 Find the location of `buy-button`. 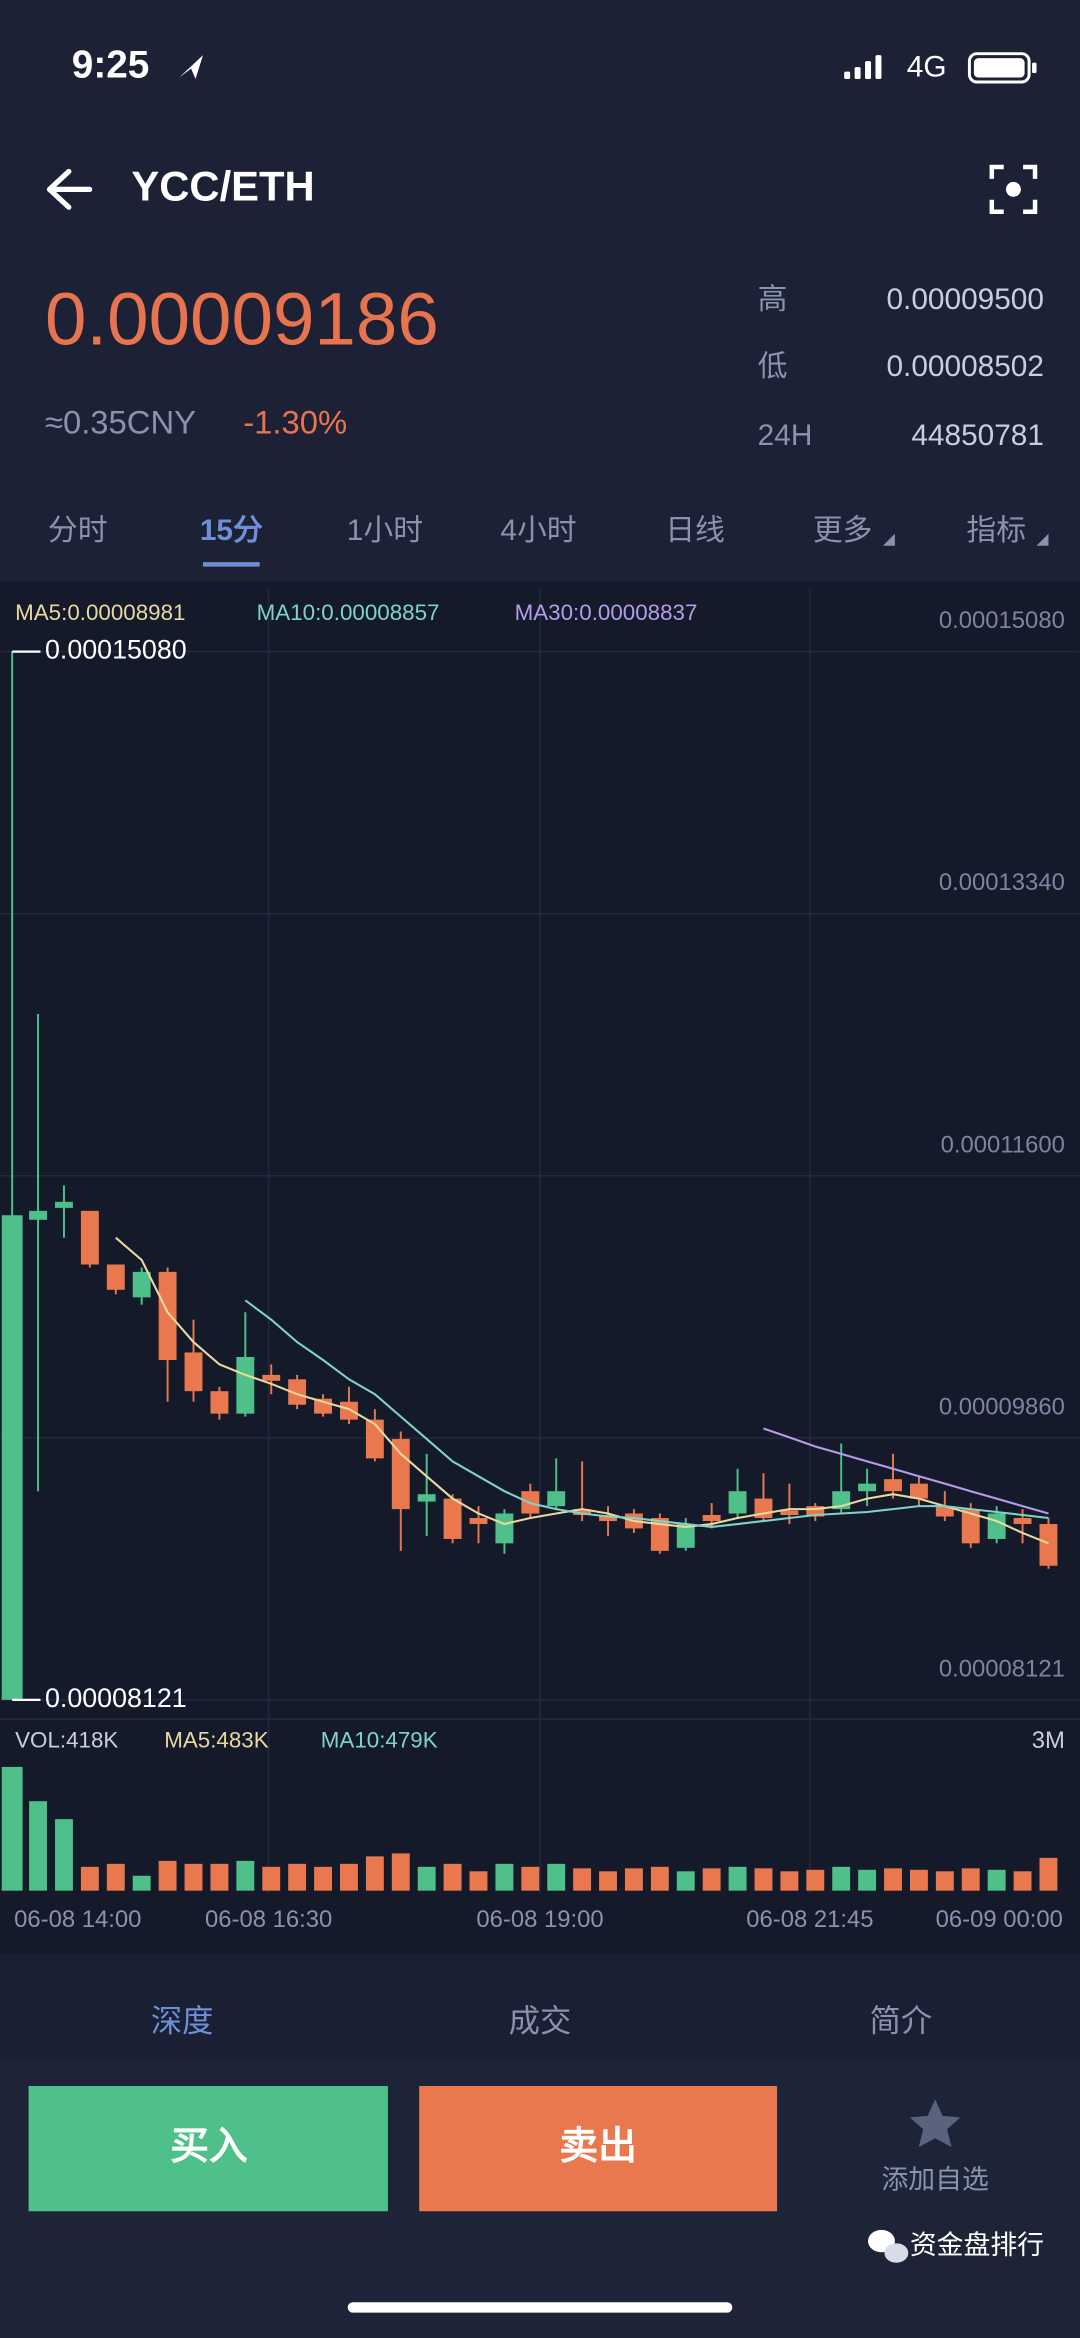

buy-button is located at coordinates (208, 2149).